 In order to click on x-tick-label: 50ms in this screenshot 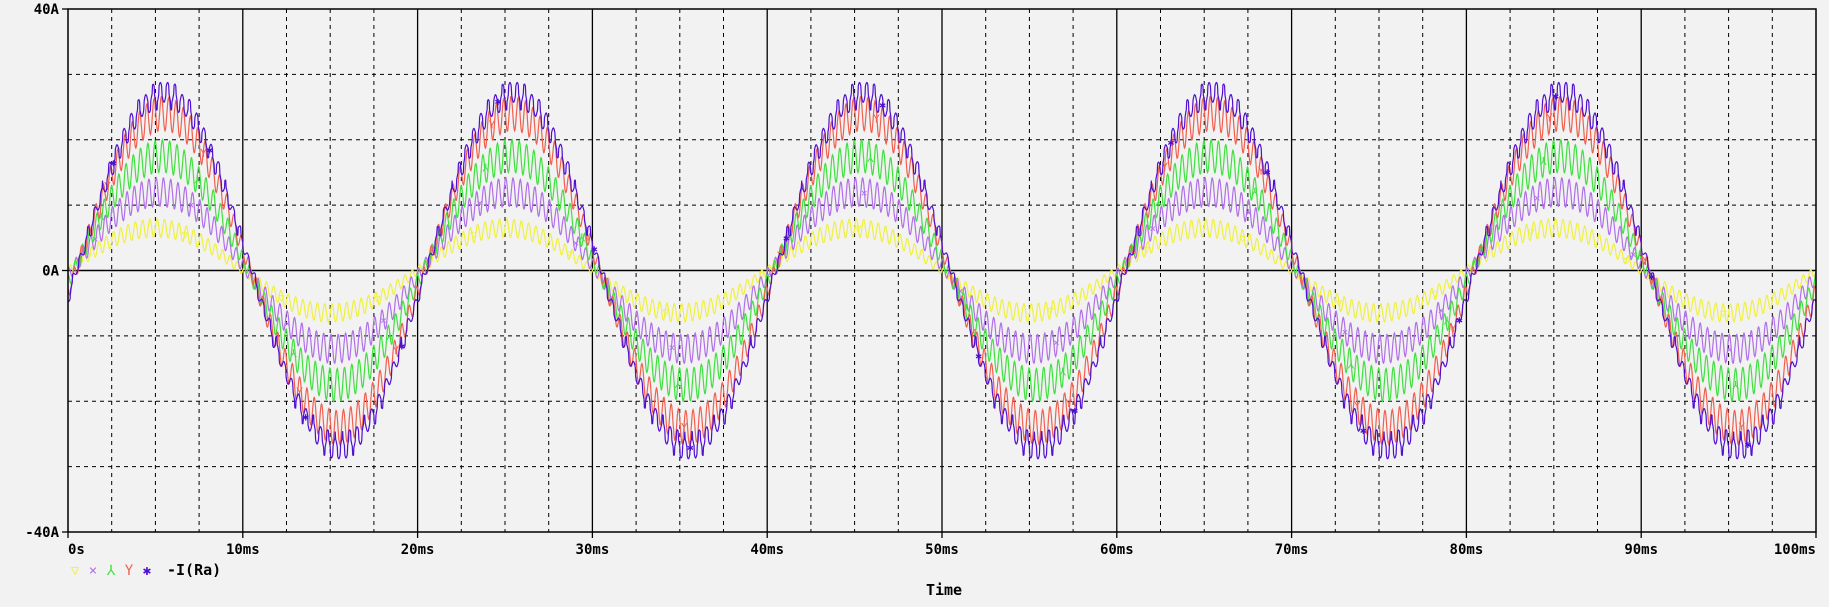, I will do `click(942, 550)`.